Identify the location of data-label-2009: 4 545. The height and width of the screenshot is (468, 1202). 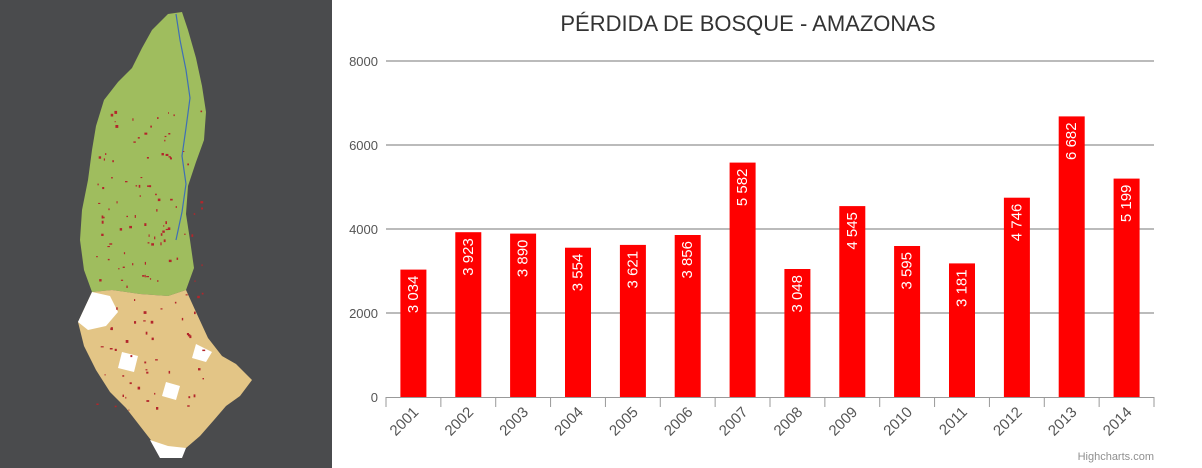
(852, 231).